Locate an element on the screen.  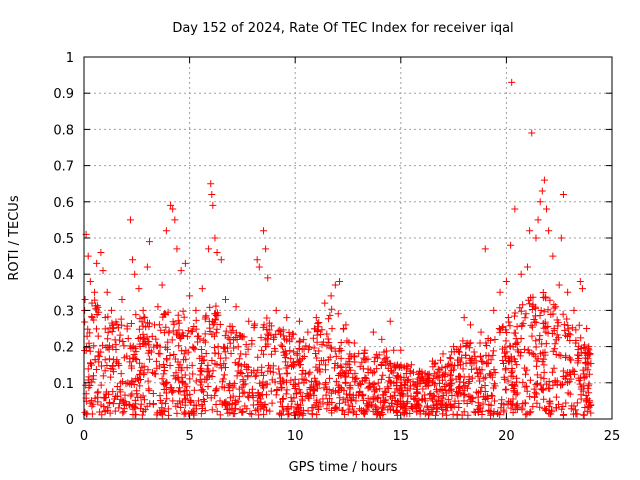
y-tick-label: 0.7 is located at coordinates (63, 167).